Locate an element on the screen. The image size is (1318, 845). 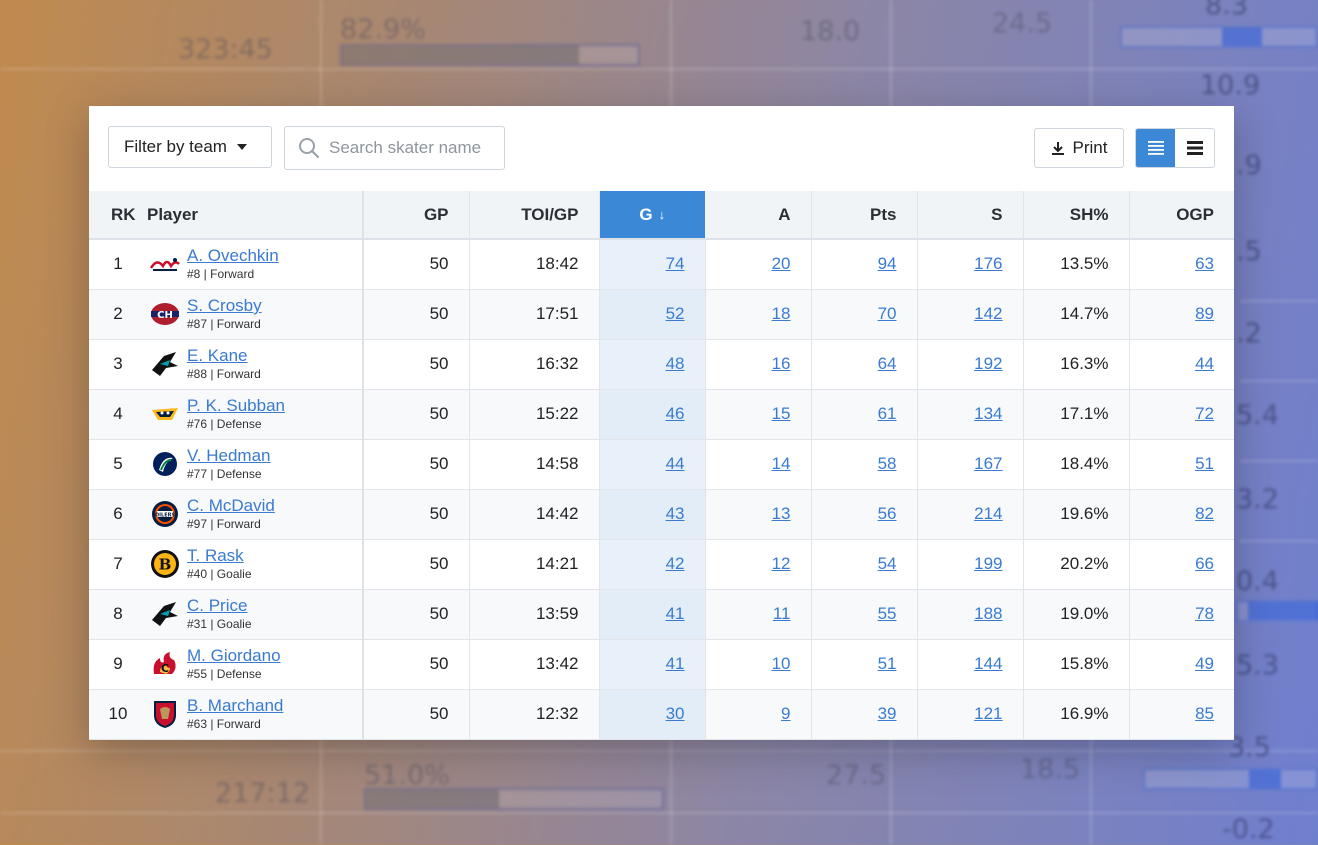
shots-link: 199 is located at coordinates (988, 563).